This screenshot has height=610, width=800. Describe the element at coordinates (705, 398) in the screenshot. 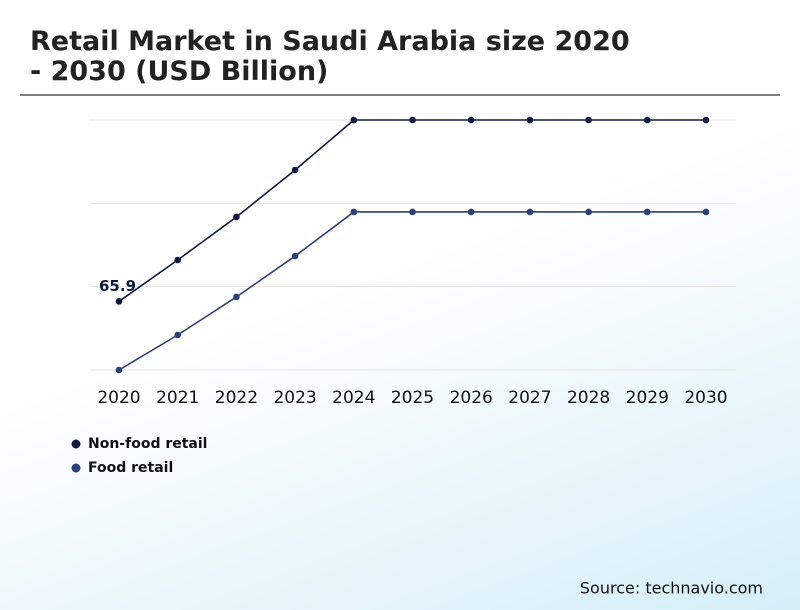

I see `x-tick-label: 2030` at that location.